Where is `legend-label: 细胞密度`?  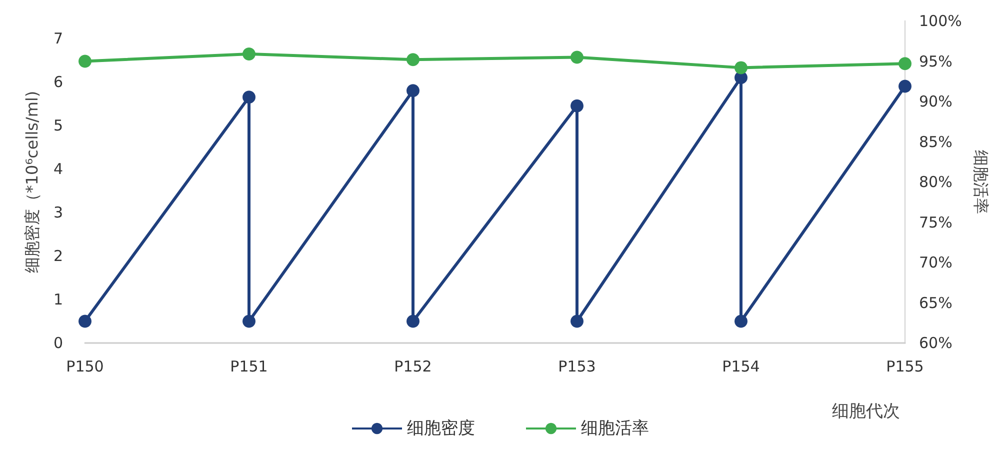 legend-label: 细胞密度 is located at coordinates (441, 428).